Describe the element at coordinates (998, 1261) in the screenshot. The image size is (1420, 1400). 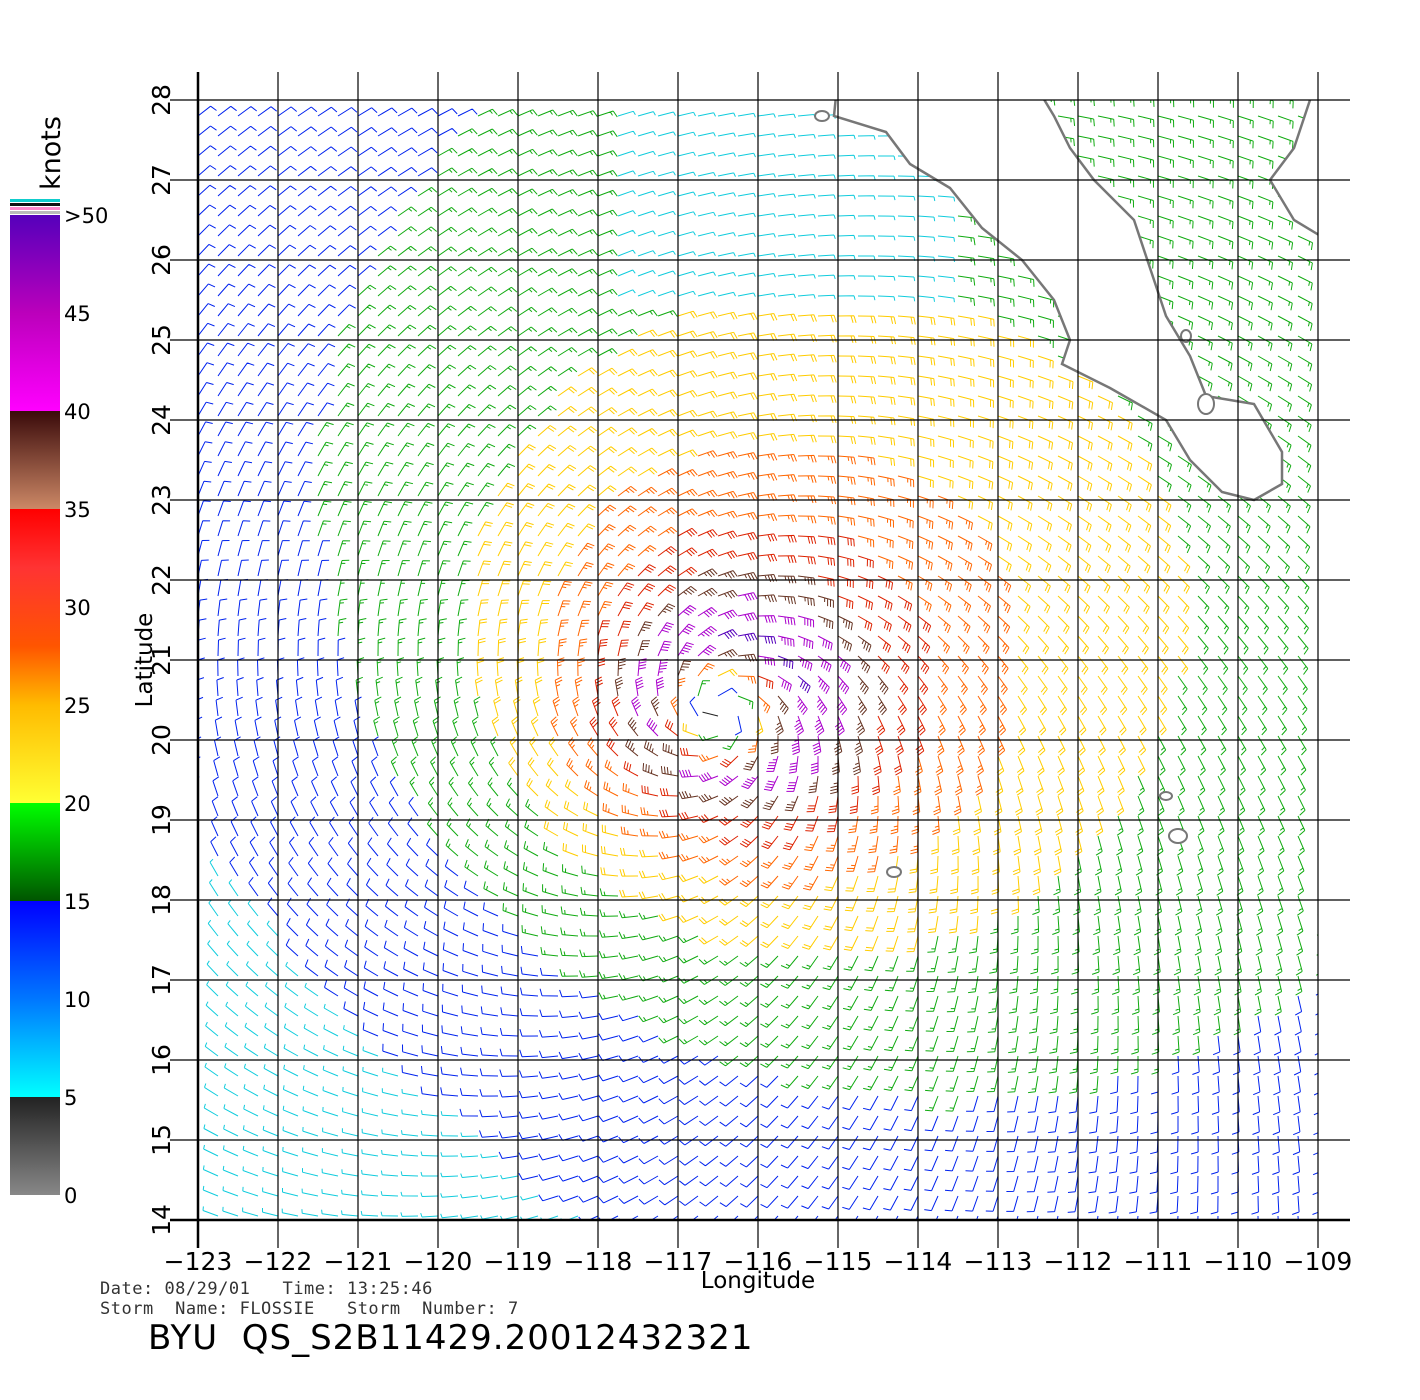
I see `lon-tick-label: −113` at that location.